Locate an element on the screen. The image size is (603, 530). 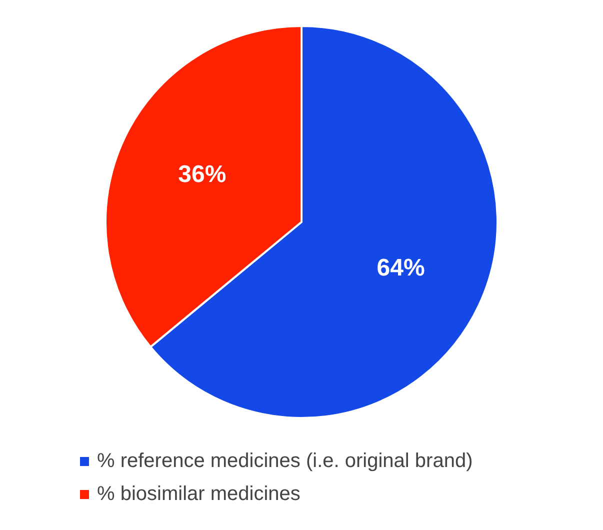
legend-label: % biosimilar medicines is located at coordinates (198, 494).